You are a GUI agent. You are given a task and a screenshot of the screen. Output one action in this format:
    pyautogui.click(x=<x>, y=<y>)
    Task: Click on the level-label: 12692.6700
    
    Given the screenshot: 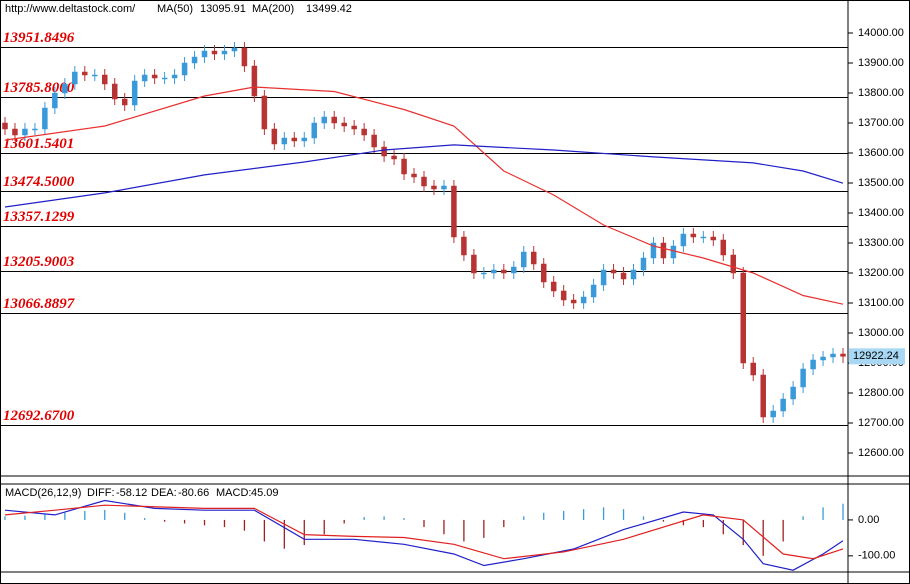 What is the action you would take?
    pyautogui.click(x=39, y=416)
    